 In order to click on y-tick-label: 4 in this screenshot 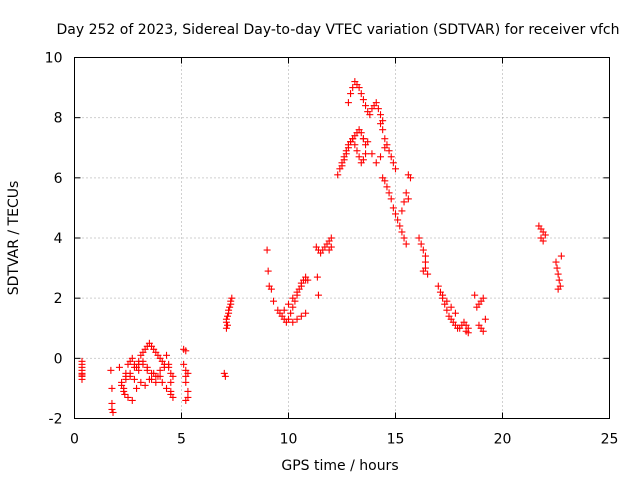, I will do `click(58, 239)`.